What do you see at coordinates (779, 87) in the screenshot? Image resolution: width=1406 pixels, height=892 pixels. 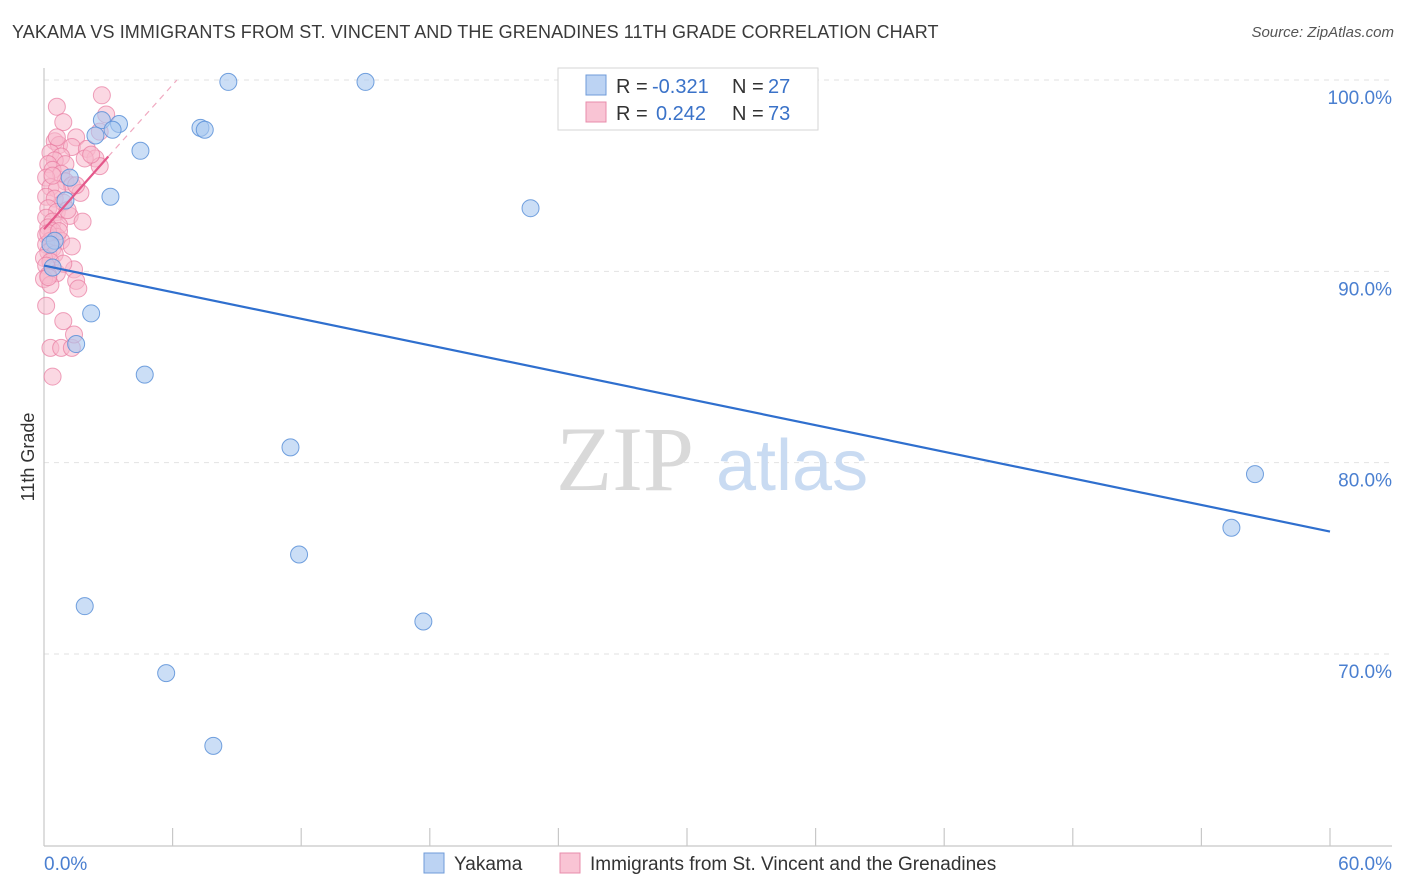 I see `legend-n-value-yakama: 27` at bounding box center [779, 87].